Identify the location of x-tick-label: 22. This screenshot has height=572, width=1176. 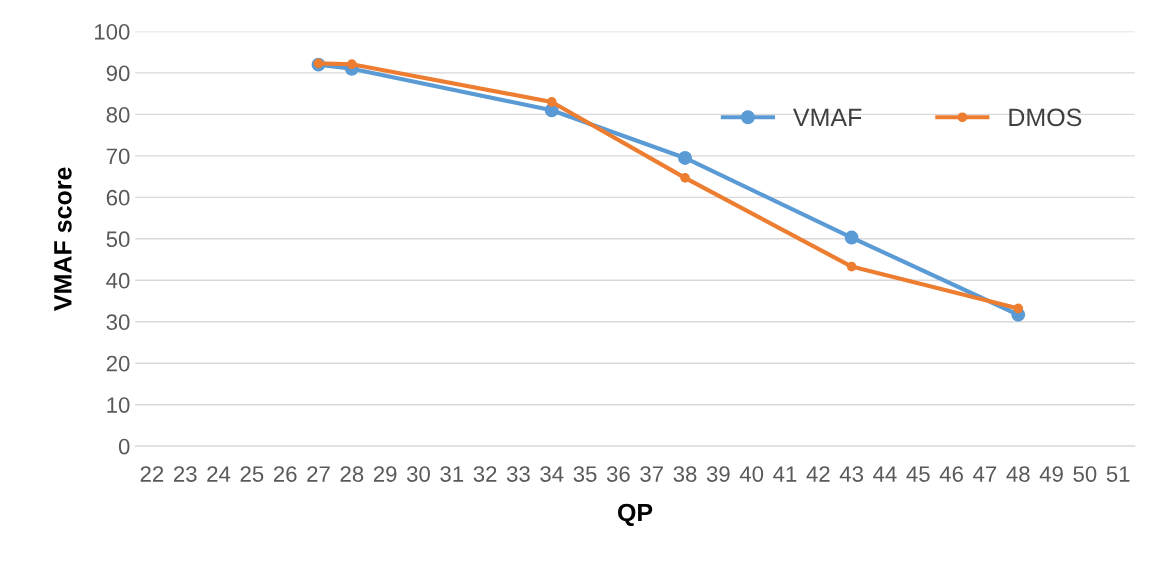
(152, 474).